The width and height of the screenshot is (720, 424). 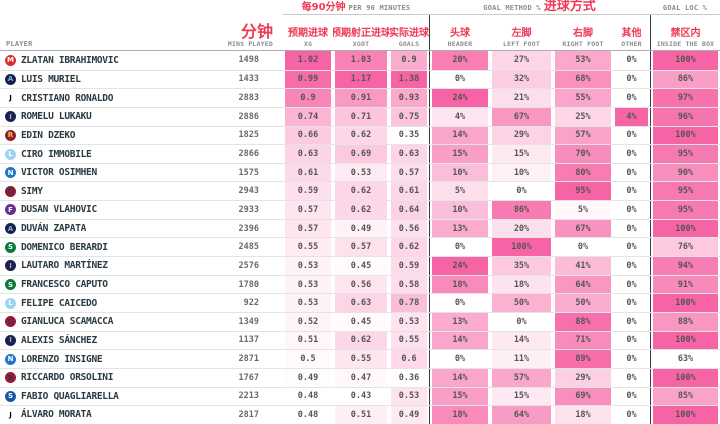 I want to click on stat-cell-goals: 0.35, so click(x=409, y=135).